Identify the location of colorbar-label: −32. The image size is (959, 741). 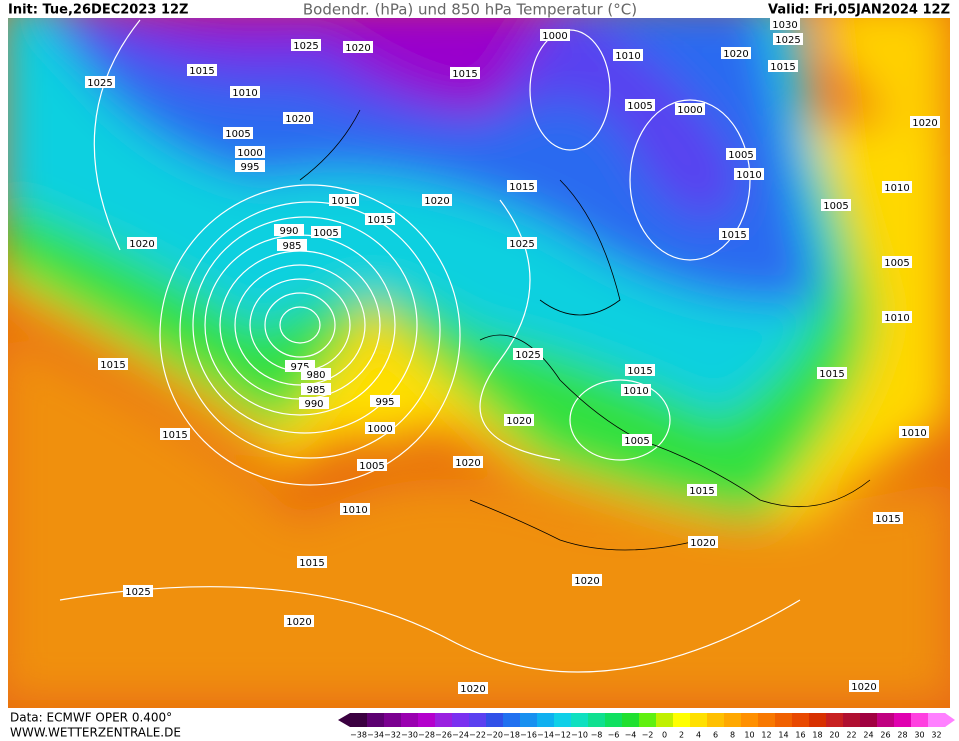
(392, 735).